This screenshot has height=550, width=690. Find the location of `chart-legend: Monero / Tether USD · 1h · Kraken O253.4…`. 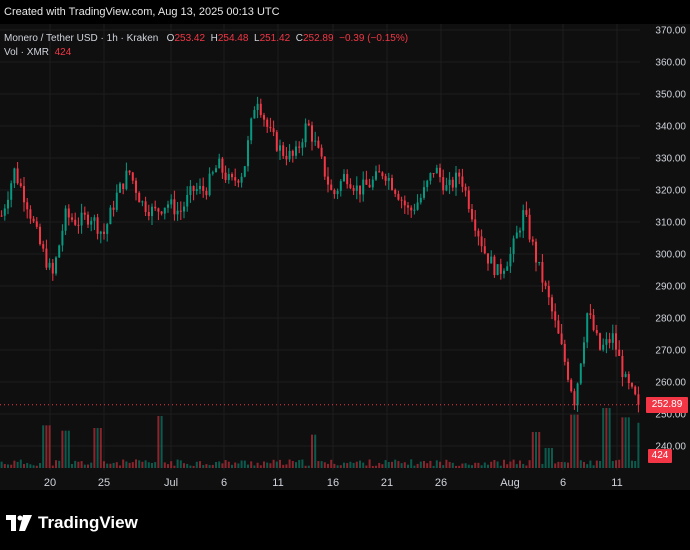

chart-legend: Monero / Tether USD · 1h · Kraken O253.4… is located at coordinates (206, 46).